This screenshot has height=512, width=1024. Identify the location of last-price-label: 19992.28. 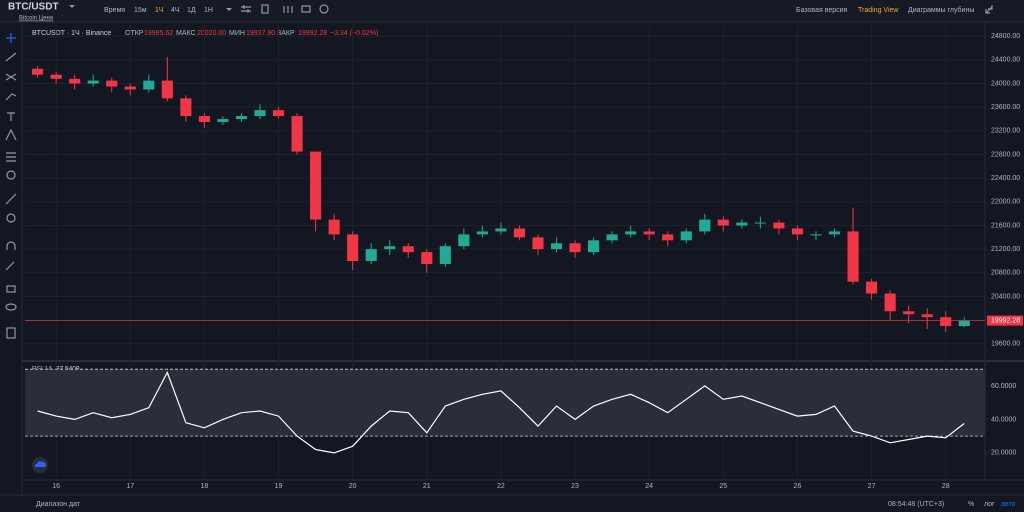
(1005, 320).